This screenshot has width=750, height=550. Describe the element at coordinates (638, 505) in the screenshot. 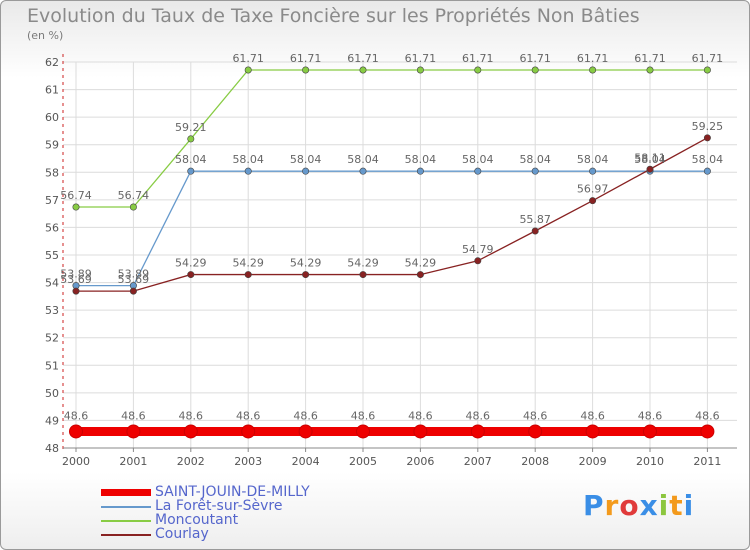

I see `proxiti-logo: Proxiti` at that location.